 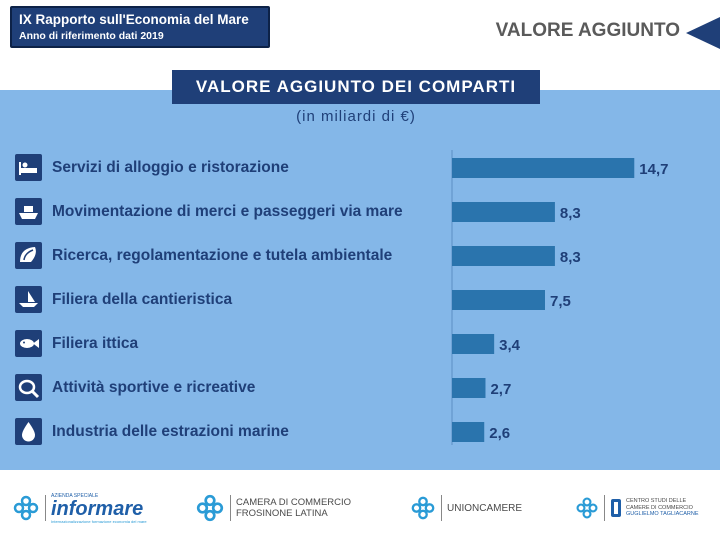 What do you see at coordinates (28, 255) in the screenshot?
I see `shell-icon` at bounding box center [28, 255].